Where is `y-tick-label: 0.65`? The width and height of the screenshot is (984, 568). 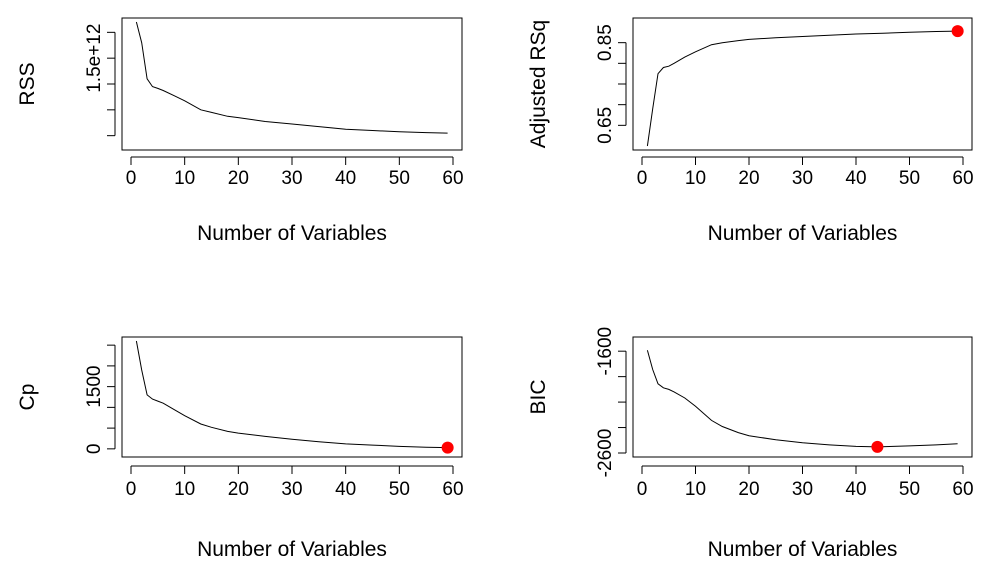
y-tick-label: 0.65 is located at coordinates (605, 125).